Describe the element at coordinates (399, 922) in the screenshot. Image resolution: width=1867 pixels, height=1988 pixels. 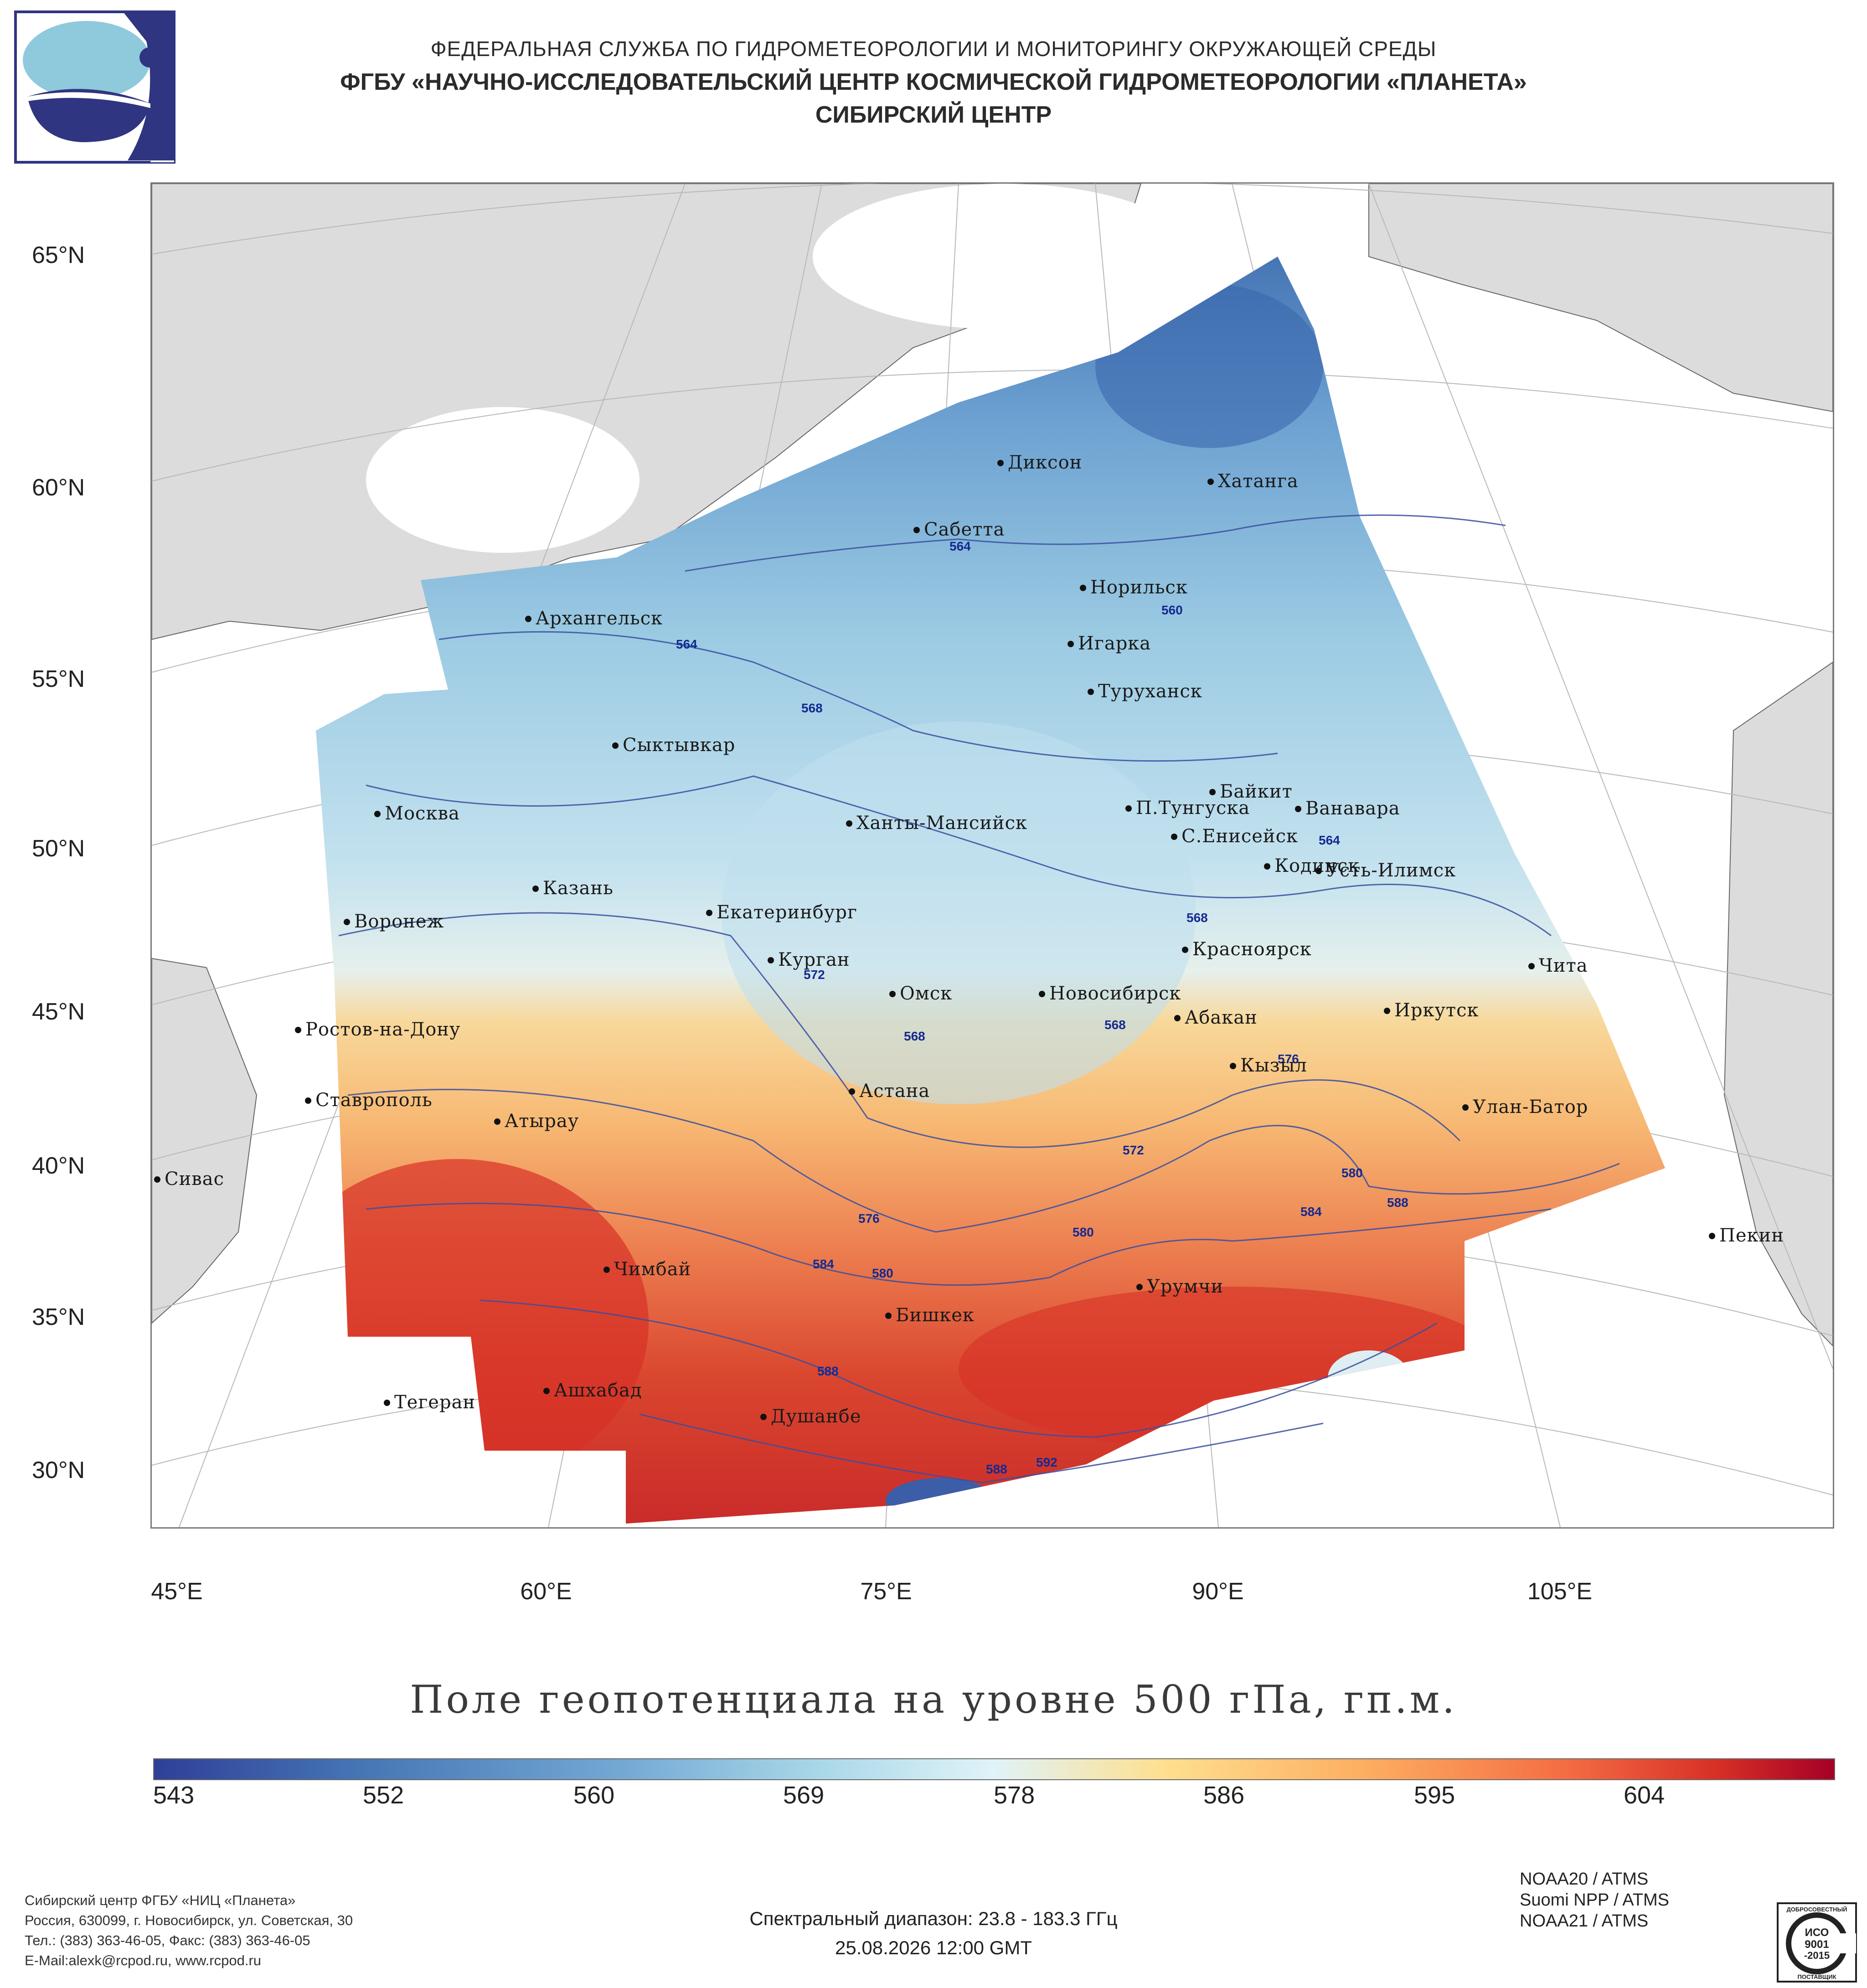
I see `city-voronezh: Воронеж` at that location.